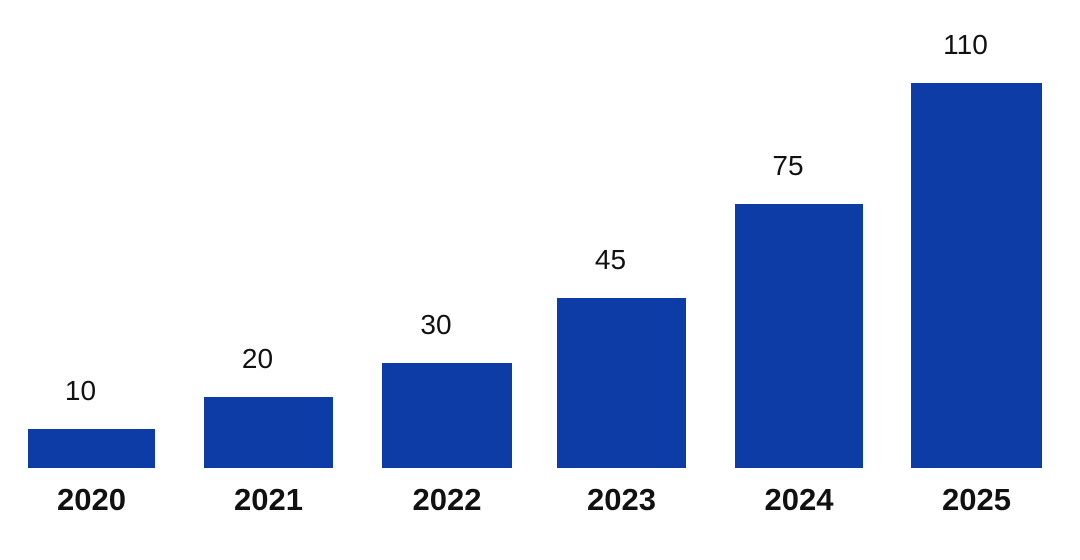 The height and width of the screenshot is (560, 1080). What do you see at coordinates (80, 390) in the screenshot?
I see `bar-value-label: 10` at bounding box center [80, 390].